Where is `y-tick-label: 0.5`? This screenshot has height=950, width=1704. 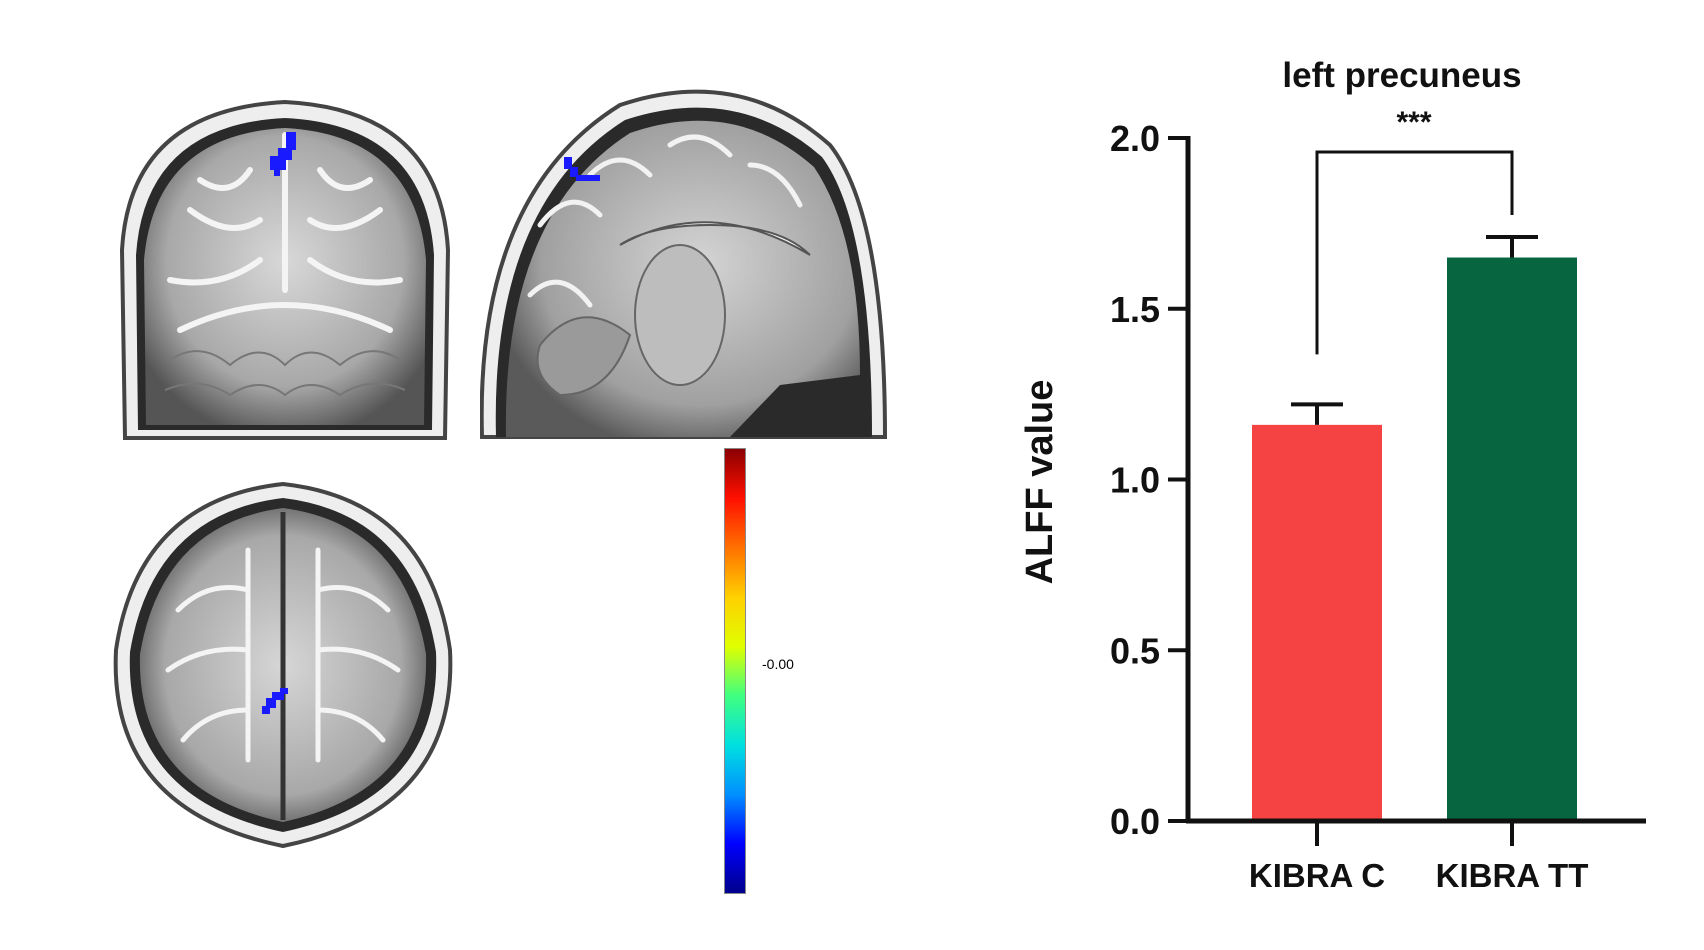
y-tick-label: 0.5 is located at coordinates (1135, 650).